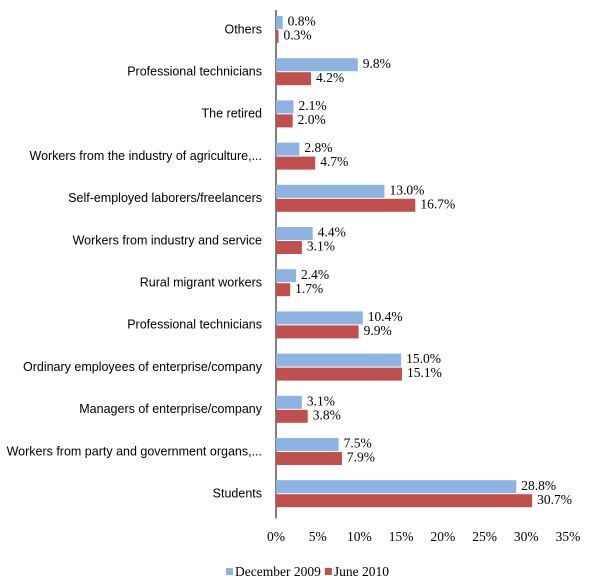  What do you see at coordinates (526, 536) in the screenshot?
I see `x-tick-label: 30%` at bounding box center [526, 536].